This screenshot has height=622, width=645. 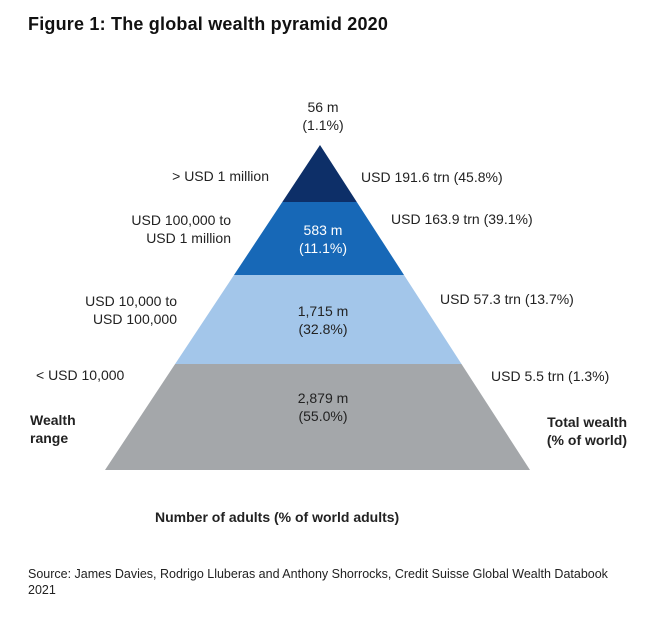 I want to click on pyramid-tier-third, so click(x=318, y=319).